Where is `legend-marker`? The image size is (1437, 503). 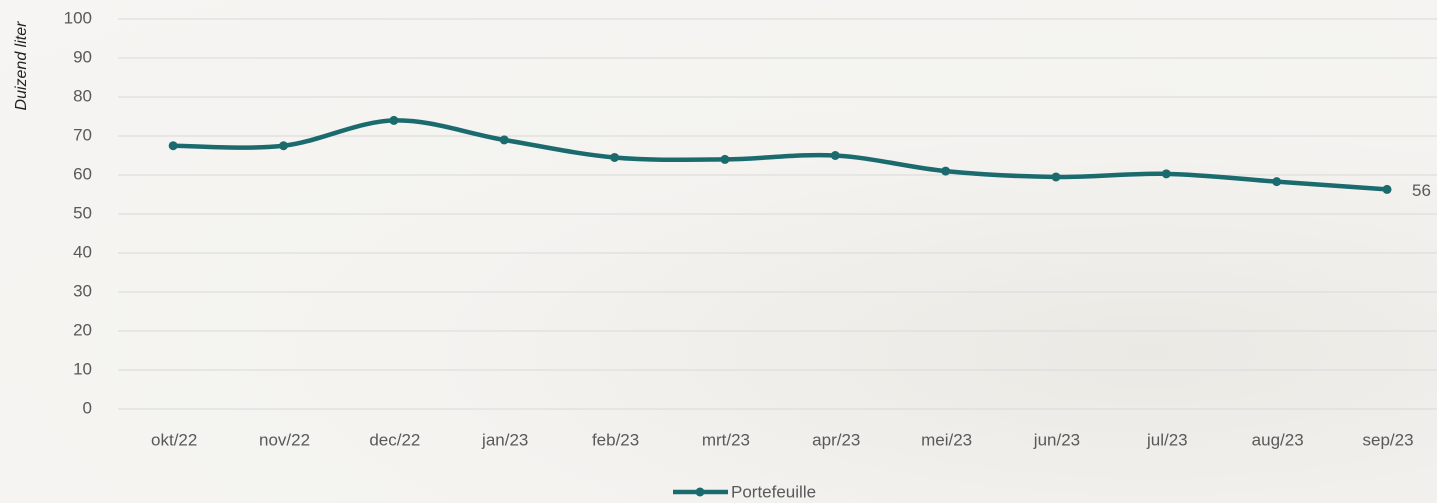 legend-marker is located at coordinates (700, 492).